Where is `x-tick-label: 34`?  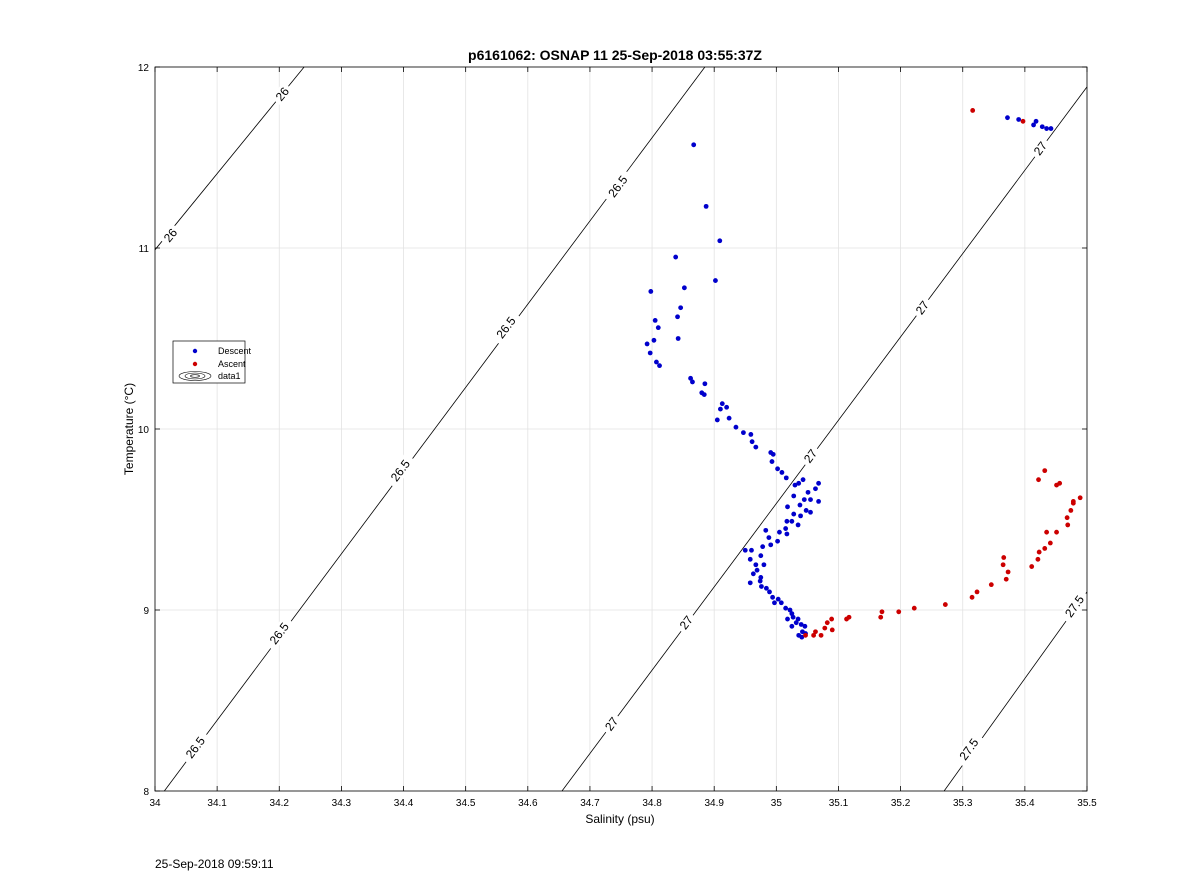 x-tick-label: 34 is located at coordinates (155, 803).